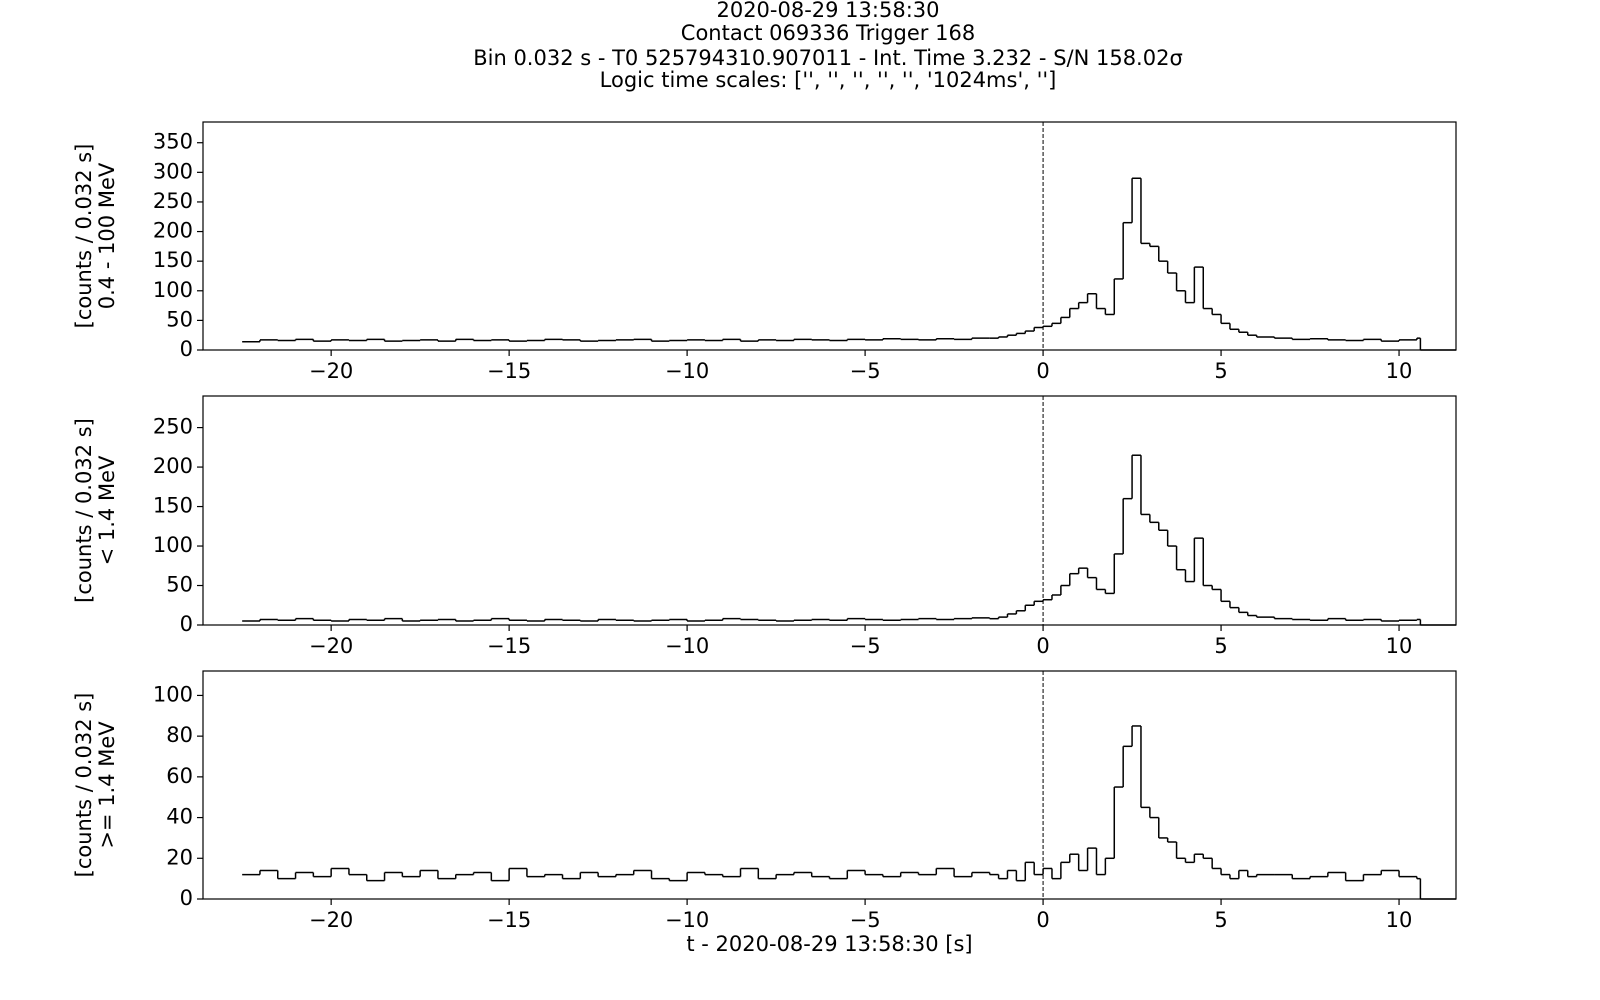 Image resolution: width=1600 pixels, height=1000 pixels. I want to click on y-axis-label: >= 1.4 MeV, so click(107, 785).